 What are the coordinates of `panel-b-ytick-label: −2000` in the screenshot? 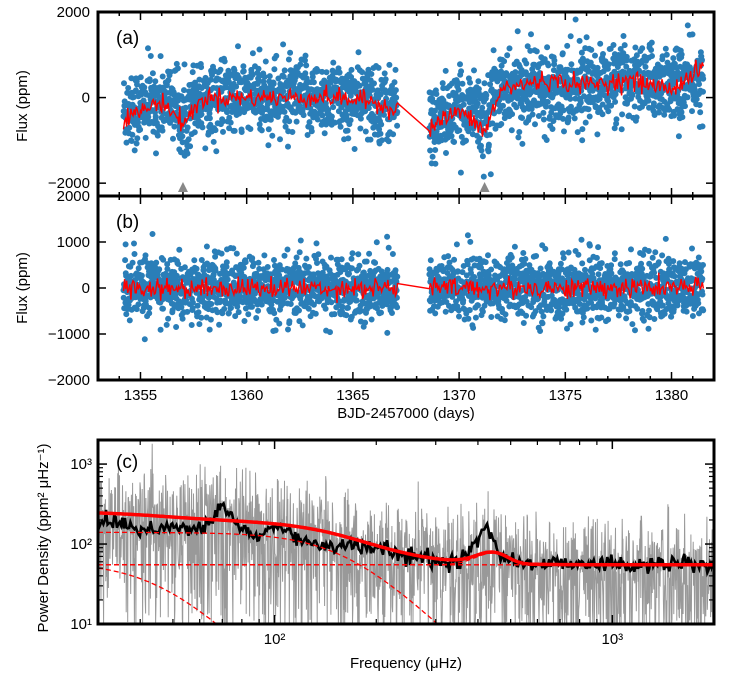 It's located at (69, 380).